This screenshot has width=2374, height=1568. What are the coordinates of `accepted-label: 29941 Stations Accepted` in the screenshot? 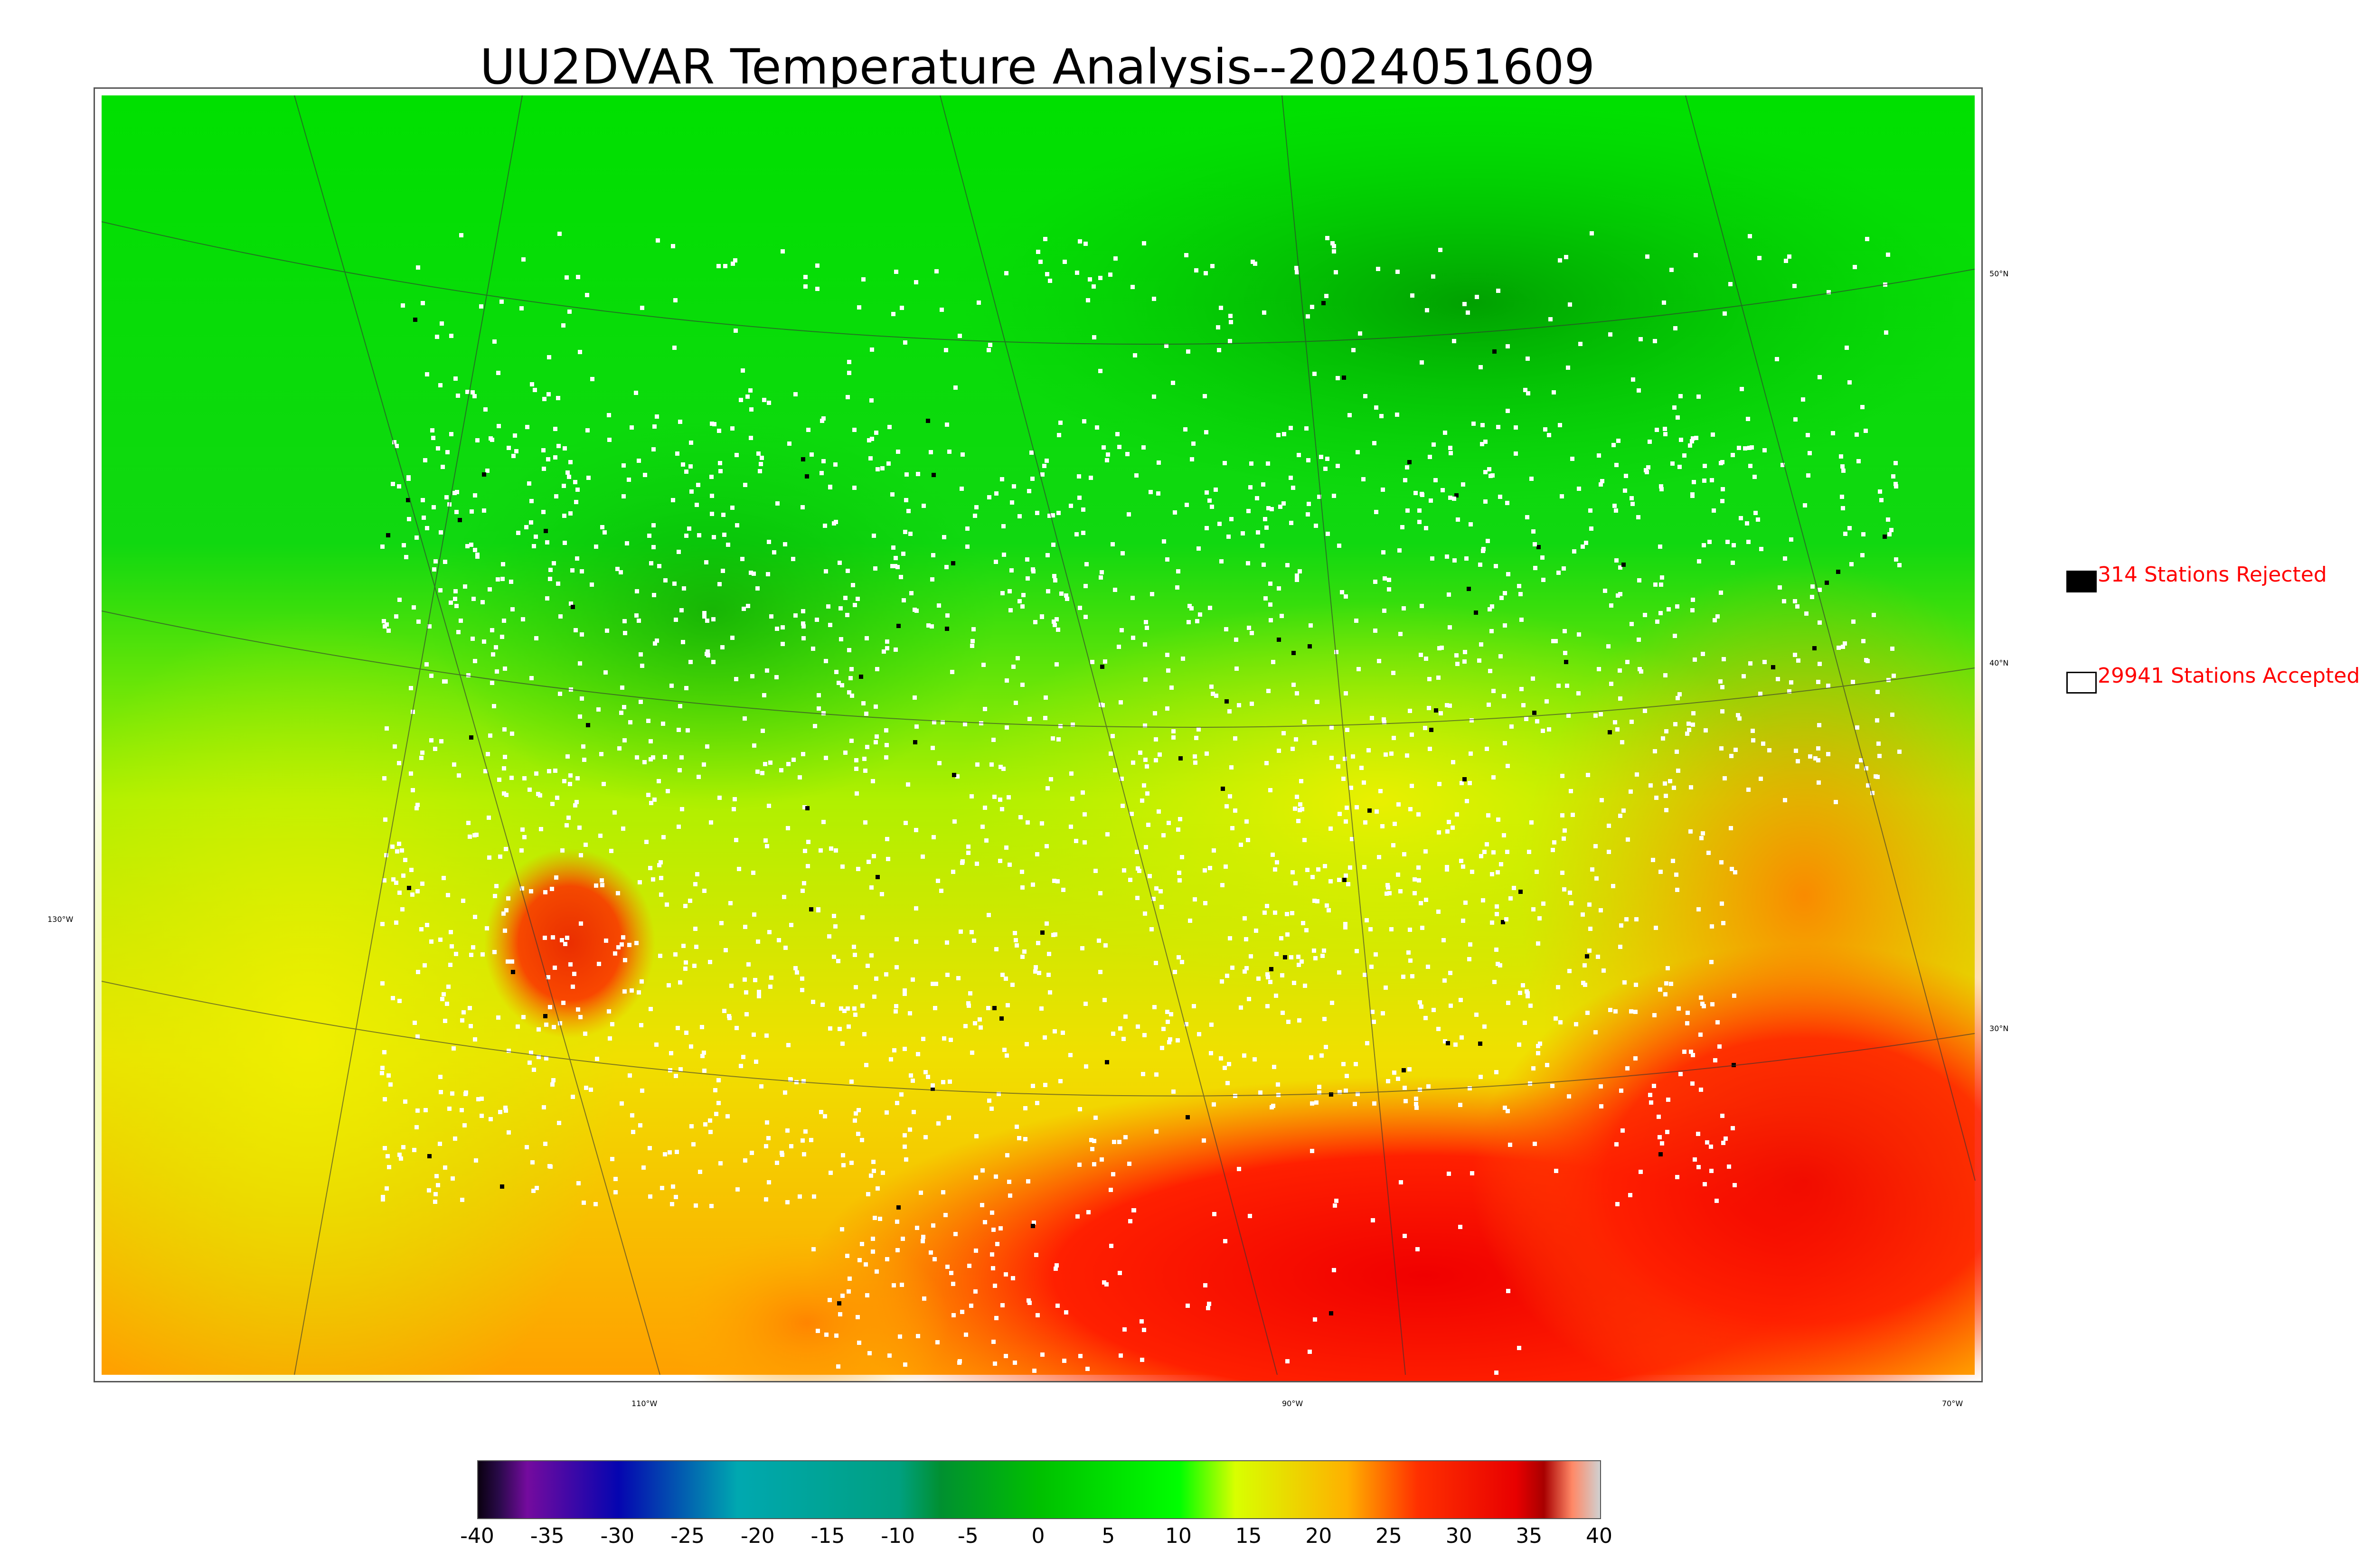 It's located at (2229, 676).